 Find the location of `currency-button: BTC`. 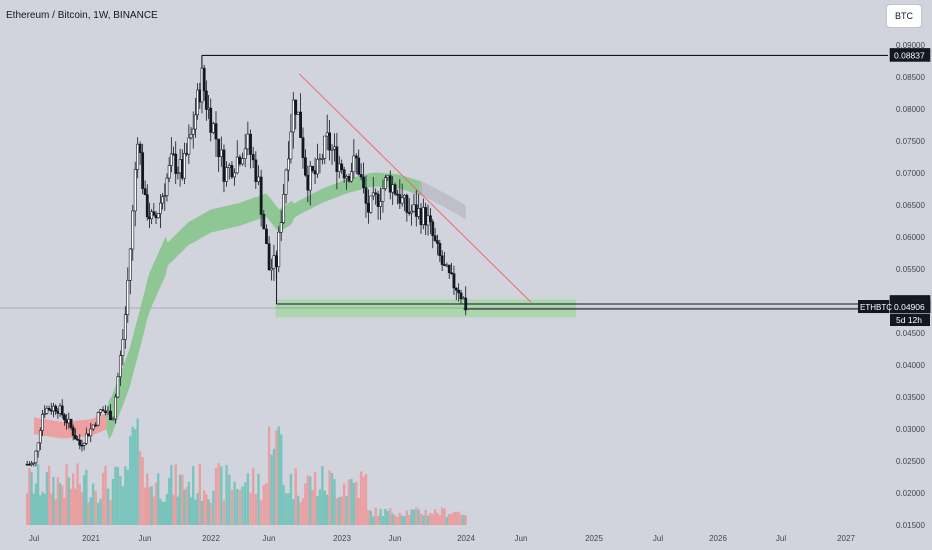

currency-button: BTC is located at coordinates (904, 16).